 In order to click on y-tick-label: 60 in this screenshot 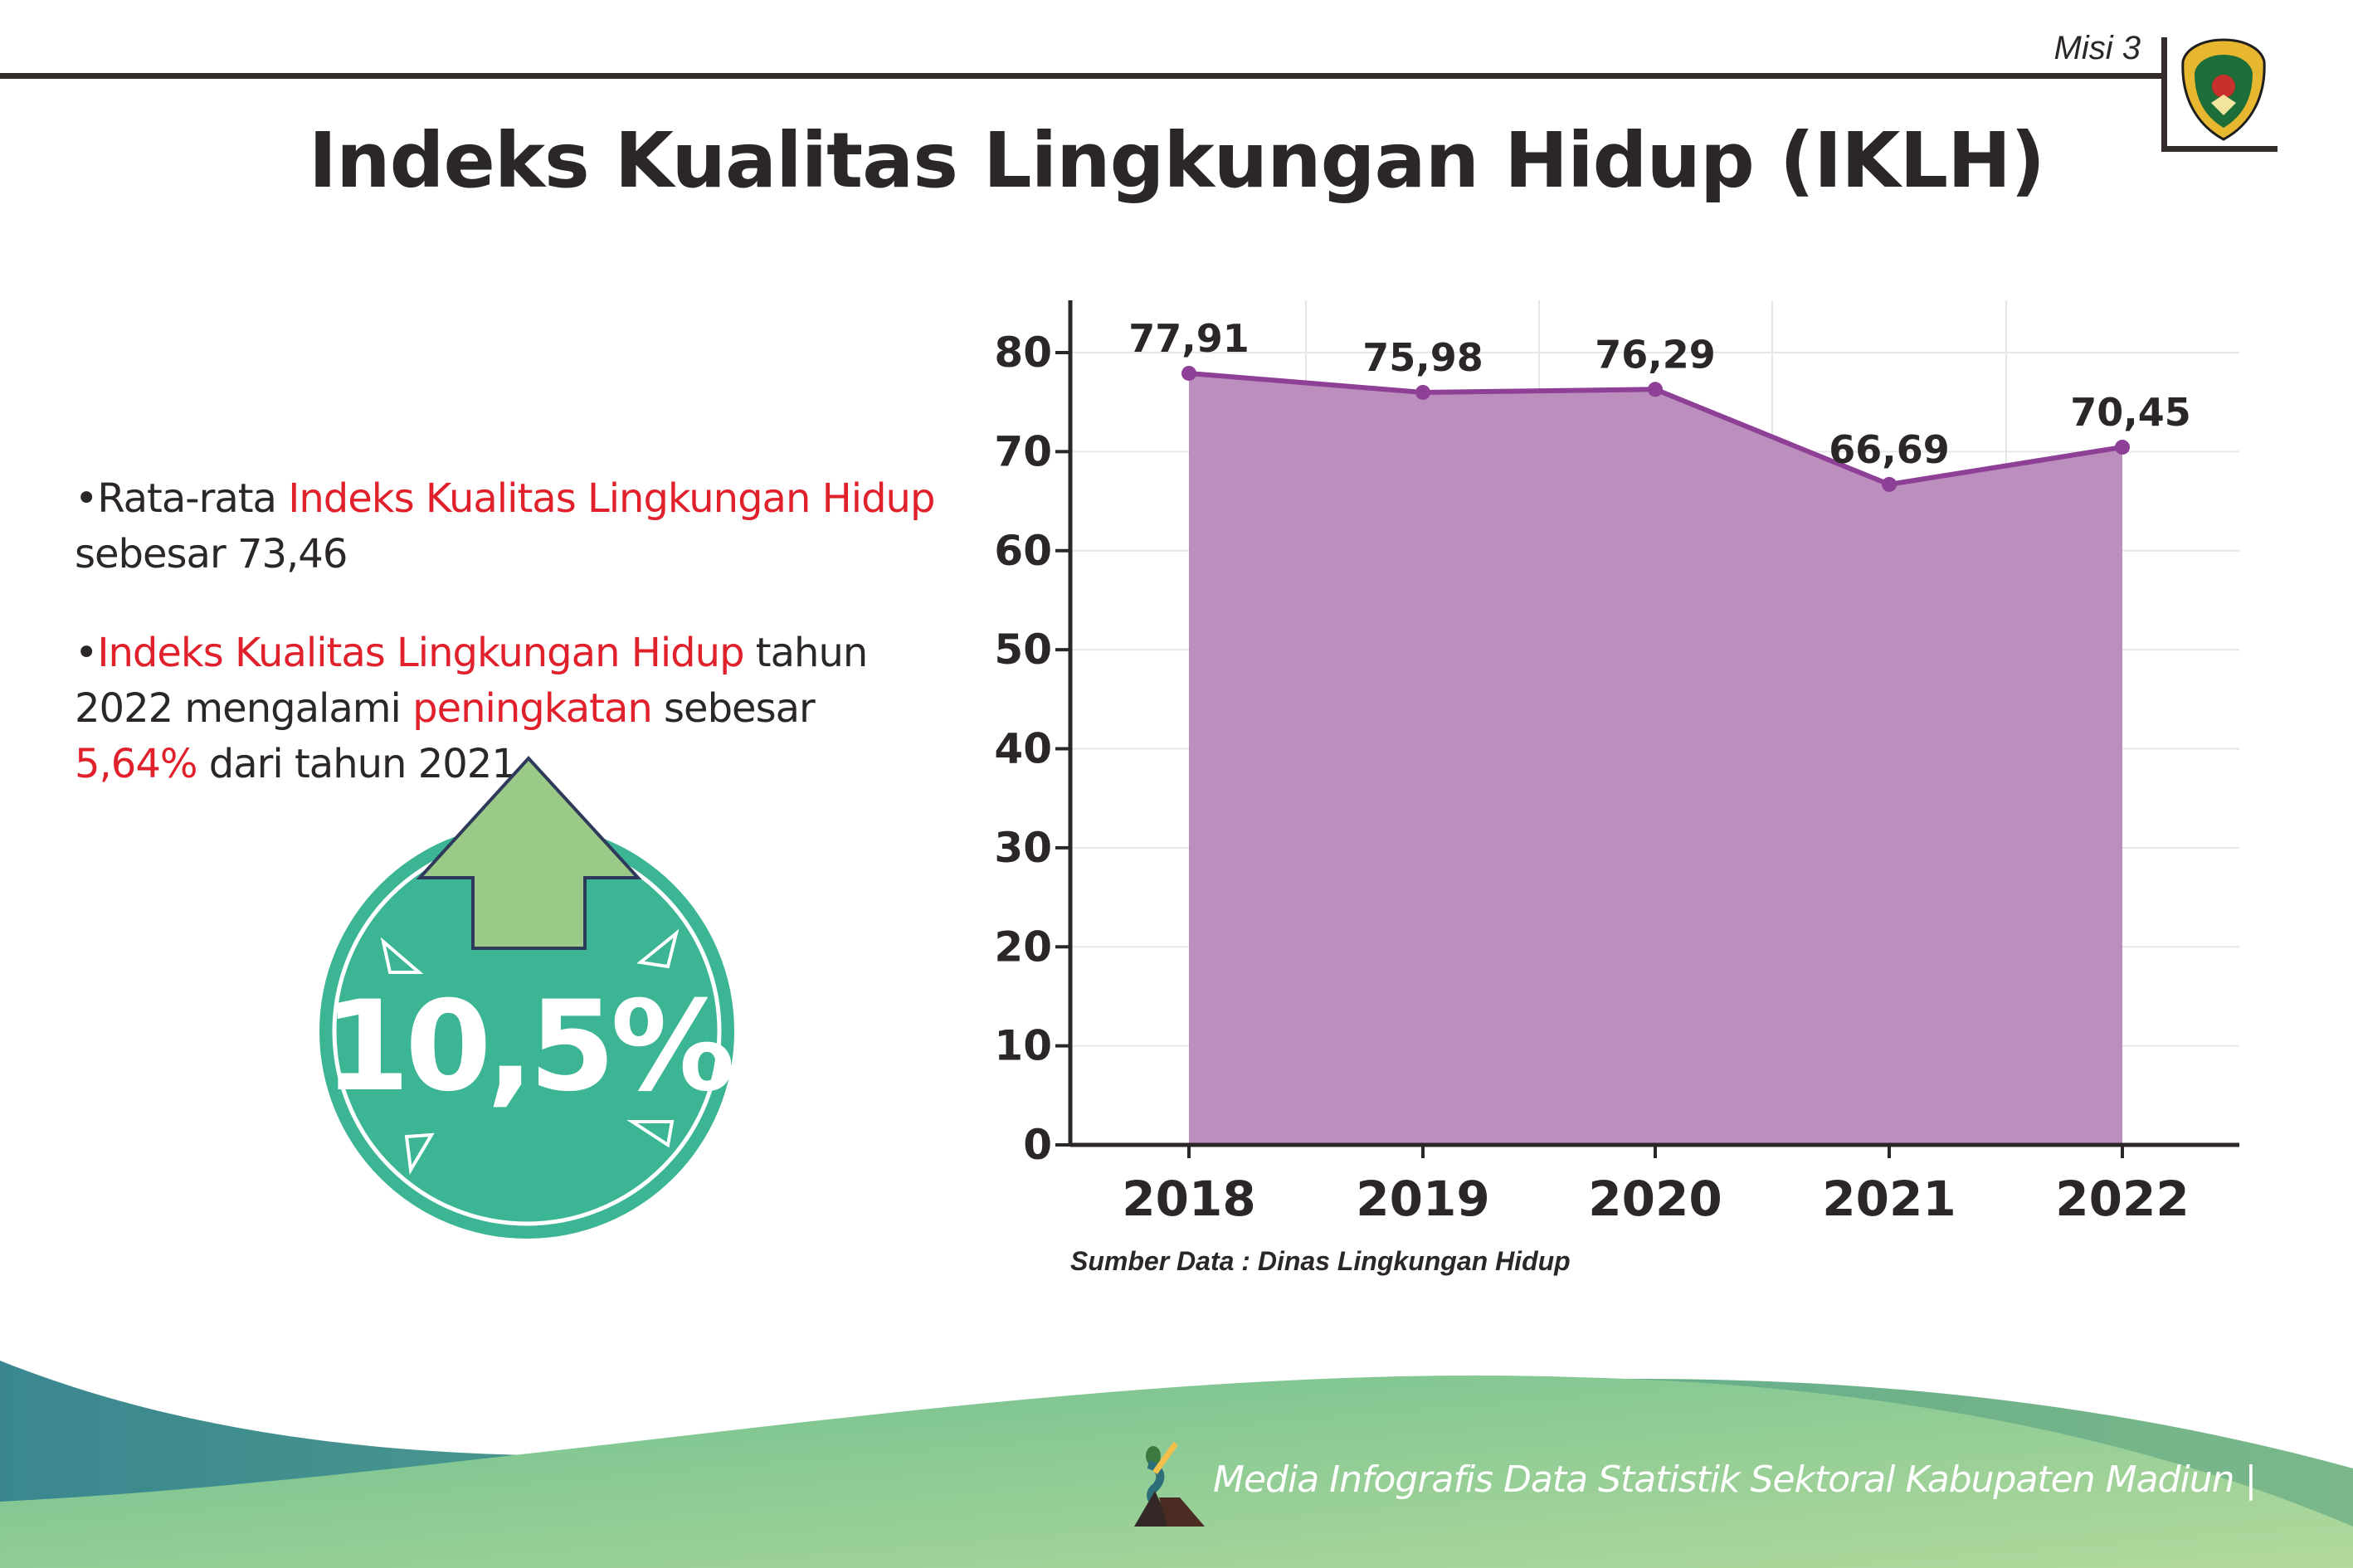, I will do `click(1023, 551)`.